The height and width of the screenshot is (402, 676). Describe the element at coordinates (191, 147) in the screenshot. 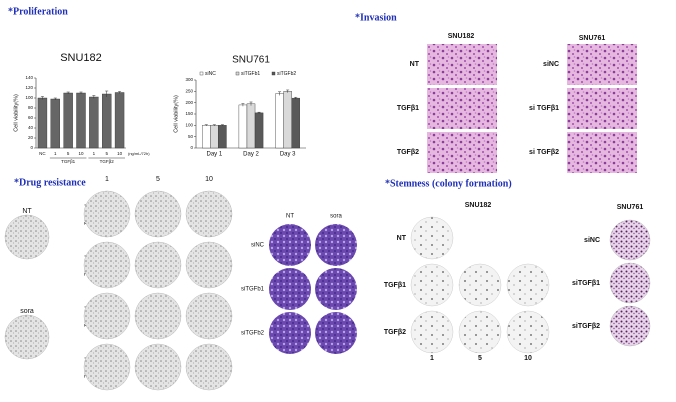

I see `y-tick-label: 0` at that location.